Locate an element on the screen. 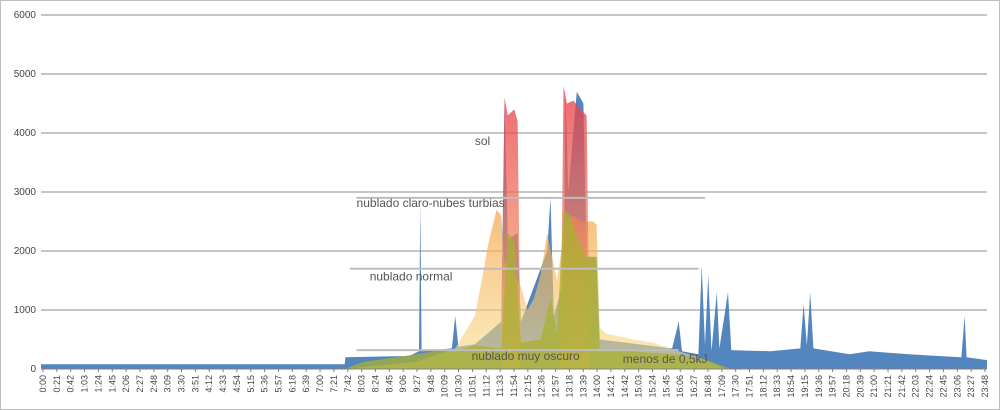 The height and width of the screenshot is (410, 1000). x-tick-label: 1:03 is located at coordinates (85, 384).